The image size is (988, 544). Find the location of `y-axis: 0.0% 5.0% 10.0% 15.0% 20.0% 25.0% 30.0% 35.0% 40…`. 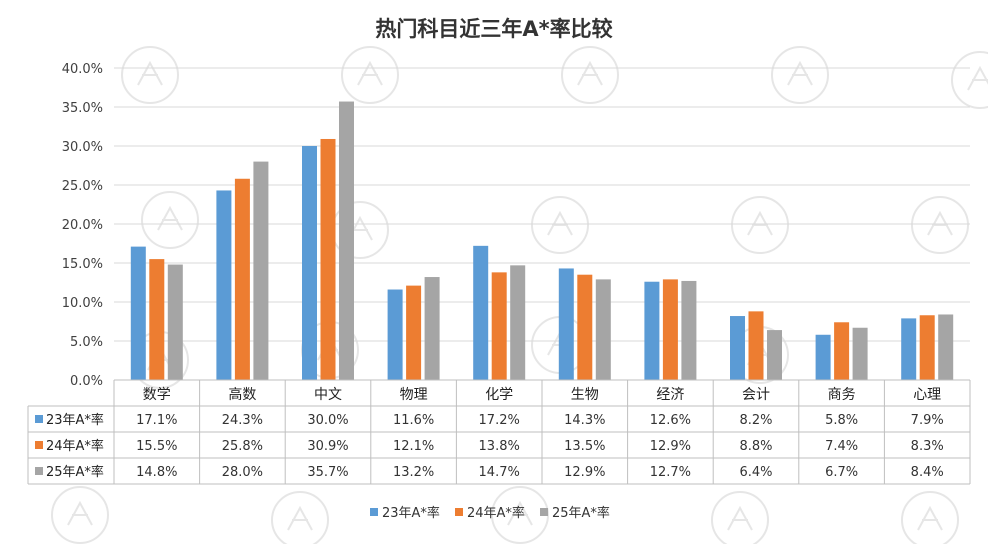

y-axis: 0.0% 5.0% 10.0% 15.0% 20.0% 25.0% 30.0% 35.0% 40… is located at coordinates (82, 225).